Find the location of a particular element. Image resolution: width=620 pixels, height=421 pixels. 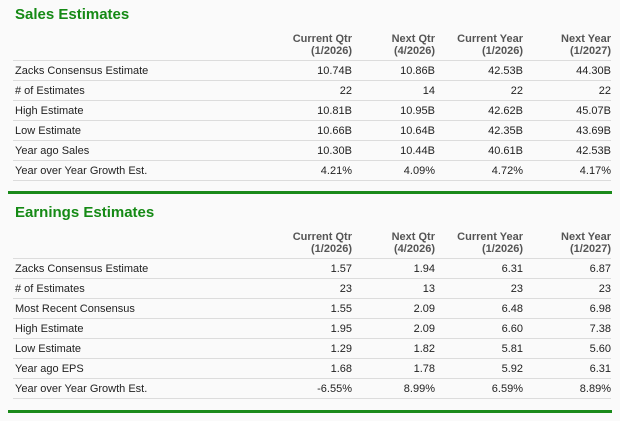

header-line1: Next Qtr is located at coordinates (413, 39).